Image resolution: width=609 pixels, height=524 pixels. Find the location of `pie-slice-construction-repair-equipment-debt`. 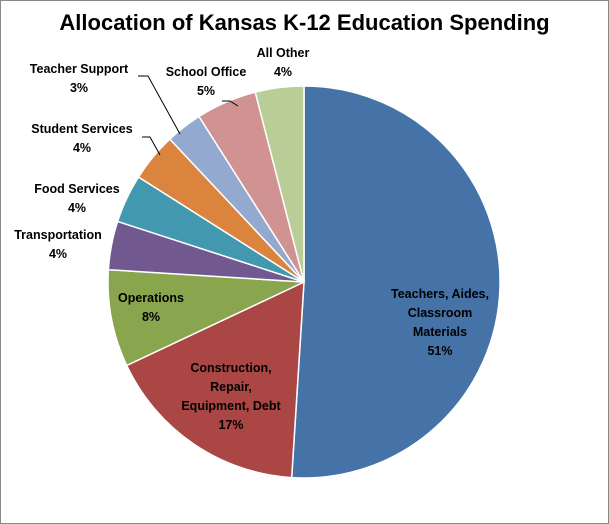

pie-slice-construction-repair-equipment-debt is located at coordinates (215, 379).